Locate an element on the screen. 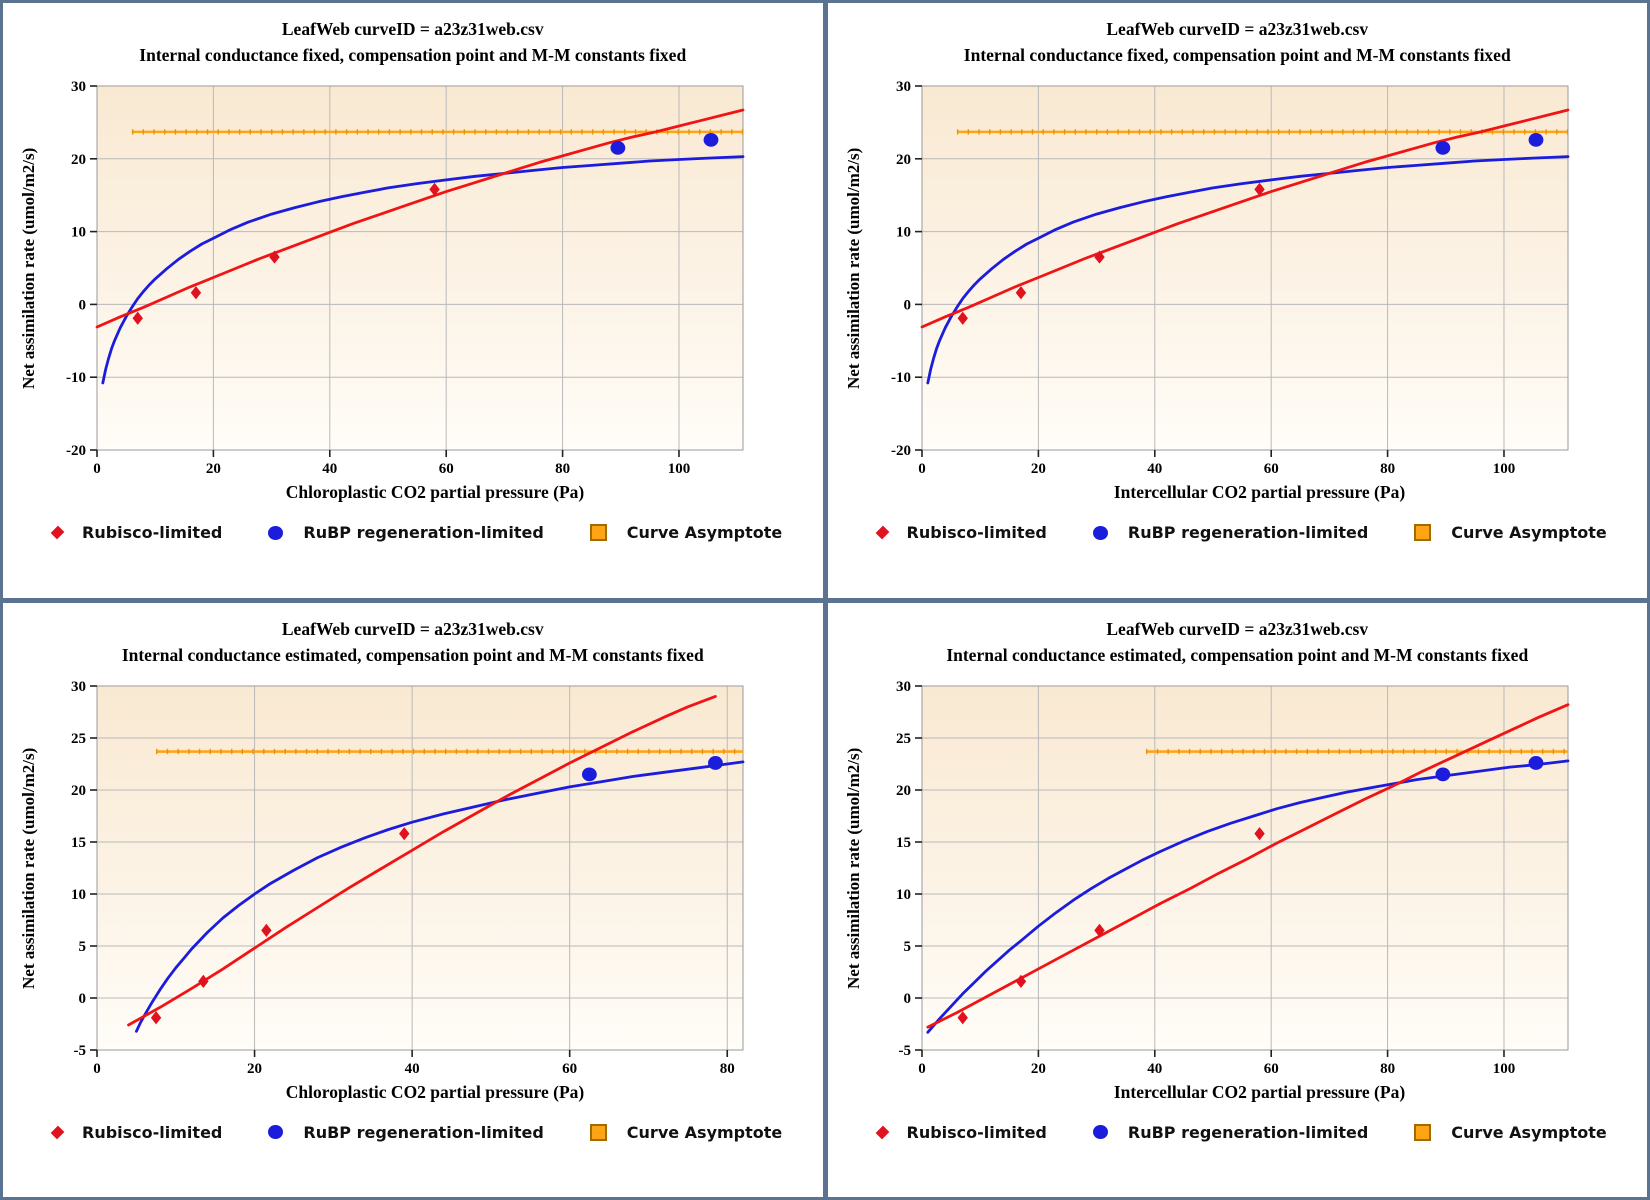 This screenshot has height=1200, width=1650. svg-text: 25 is located at coordinates (78, 739).